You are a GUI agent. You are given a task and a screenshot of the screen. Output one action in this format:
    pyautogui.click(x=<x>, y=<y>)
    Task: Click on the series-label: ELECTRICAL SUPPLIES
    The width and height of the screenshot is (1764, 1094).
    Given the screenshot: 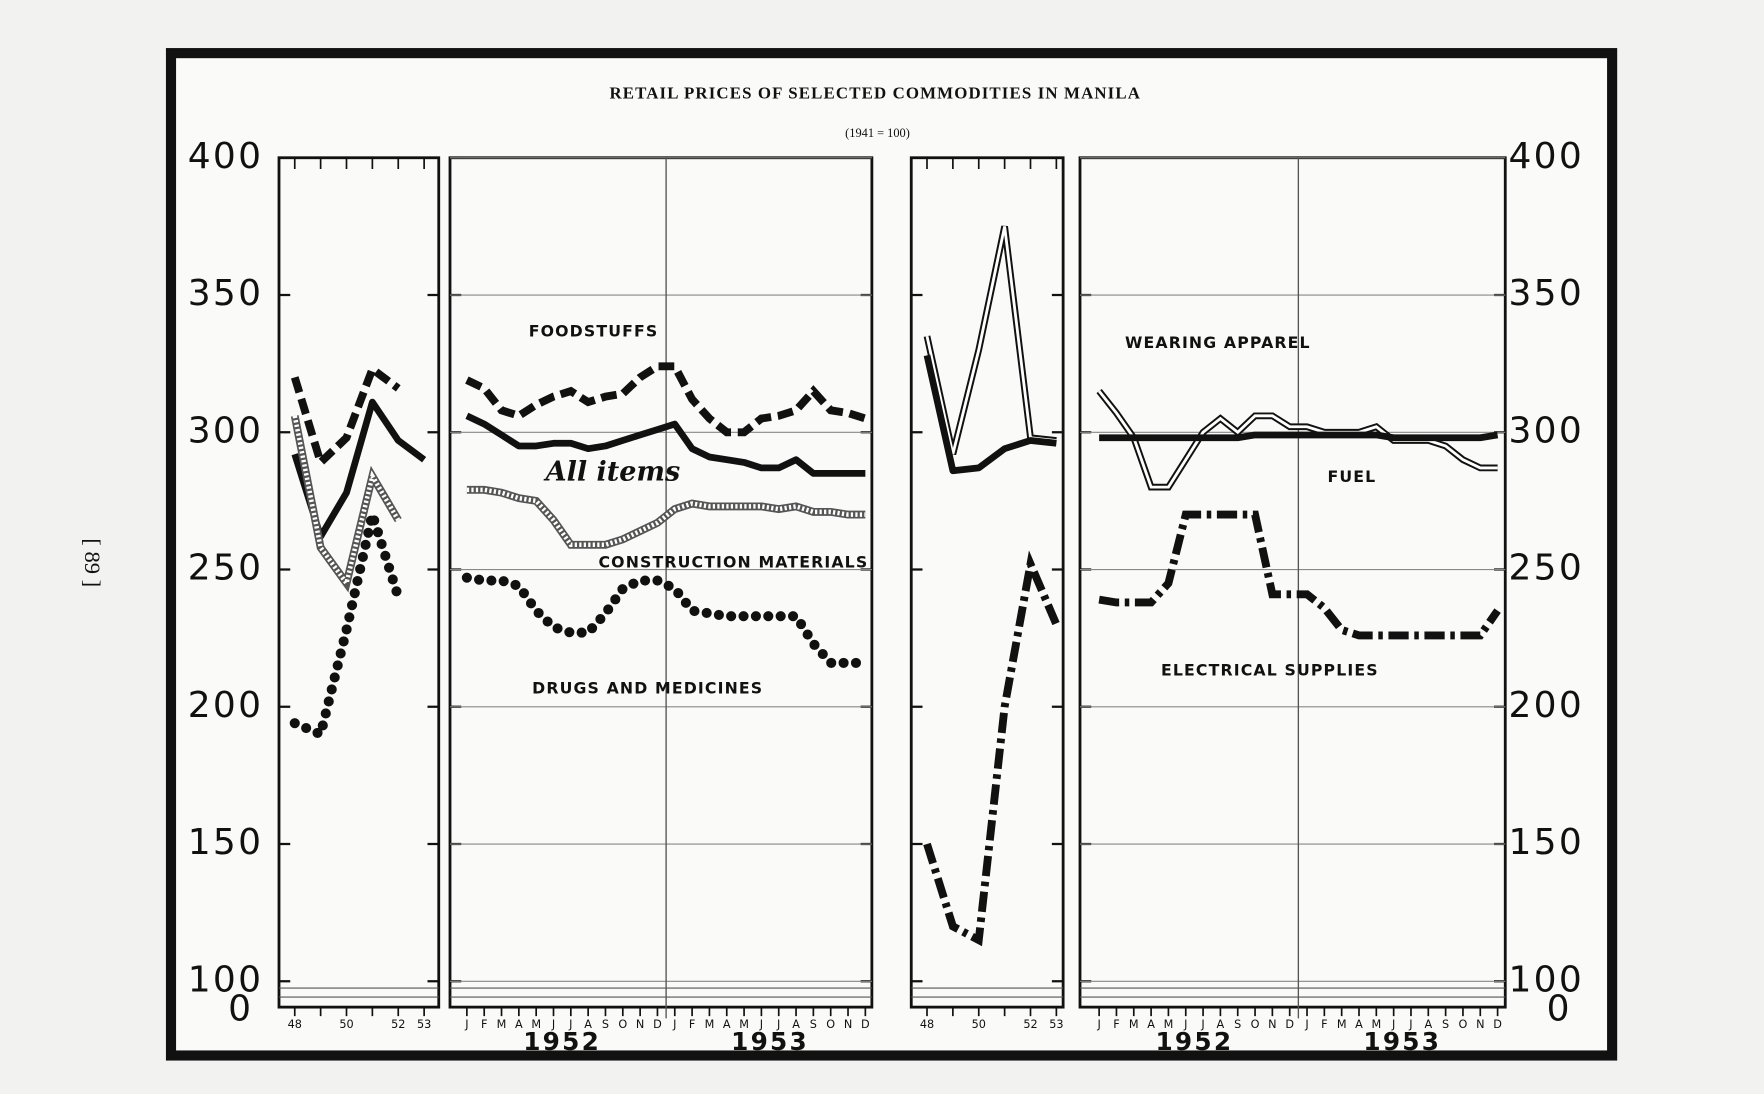 What is the action you would take?
    pyautogui.click(x=1270, y=669)
    